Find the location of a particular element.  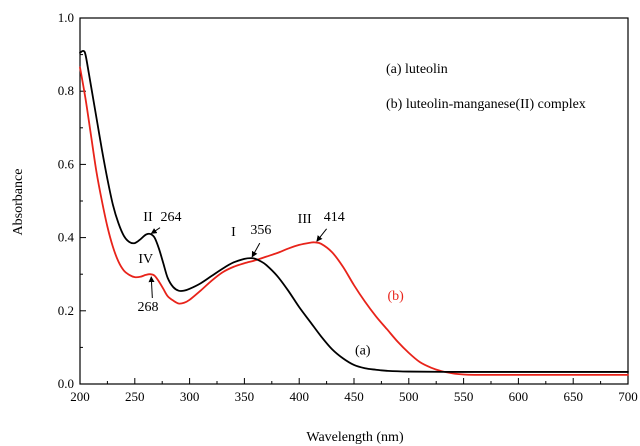

annotation-layer: II 264 I 356 III 414 IV 268 (a) (b) is located at coordinates (270, 284).